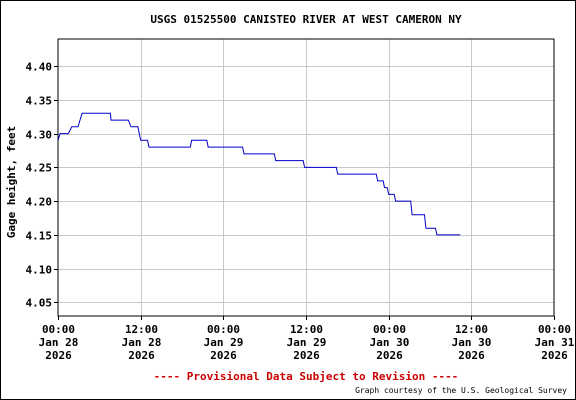  What do you see at coordinates (39, 270) in the screenshot?
I see `y-tick-label: 4.10` at bounding box center [39, 270].